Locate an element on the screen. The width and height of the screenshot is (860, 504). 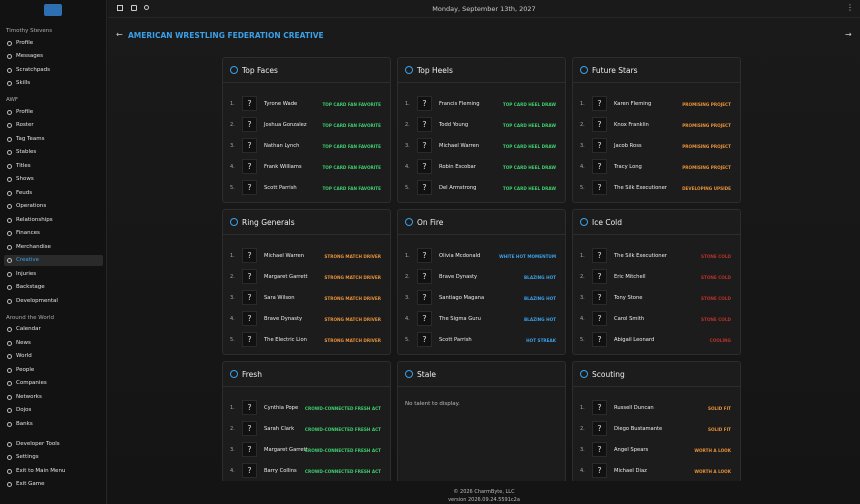
talent-name: Knox Franklin is located at coordinates (631, 125).